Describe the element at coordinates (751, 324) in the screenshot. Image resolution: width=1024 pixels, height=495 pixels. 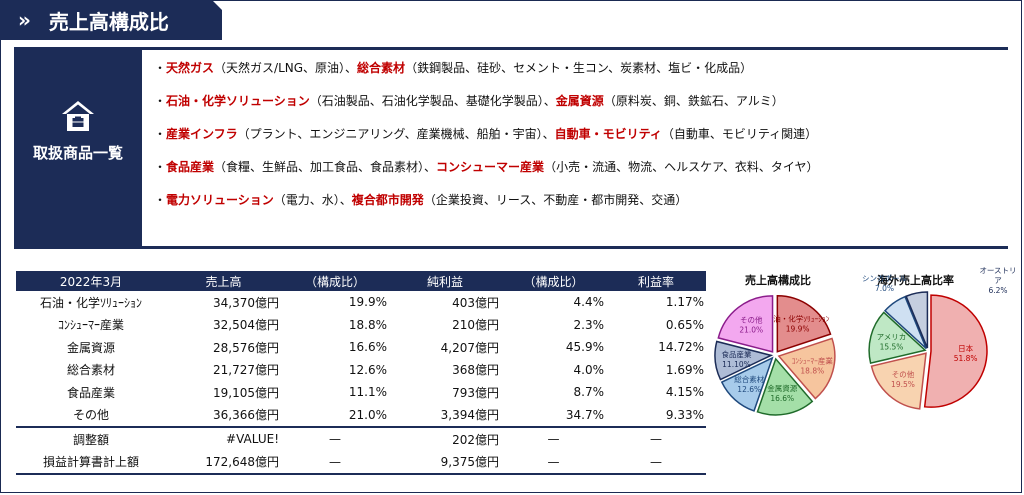
I see `pie-slice-label: その他 21.0%` at that location.